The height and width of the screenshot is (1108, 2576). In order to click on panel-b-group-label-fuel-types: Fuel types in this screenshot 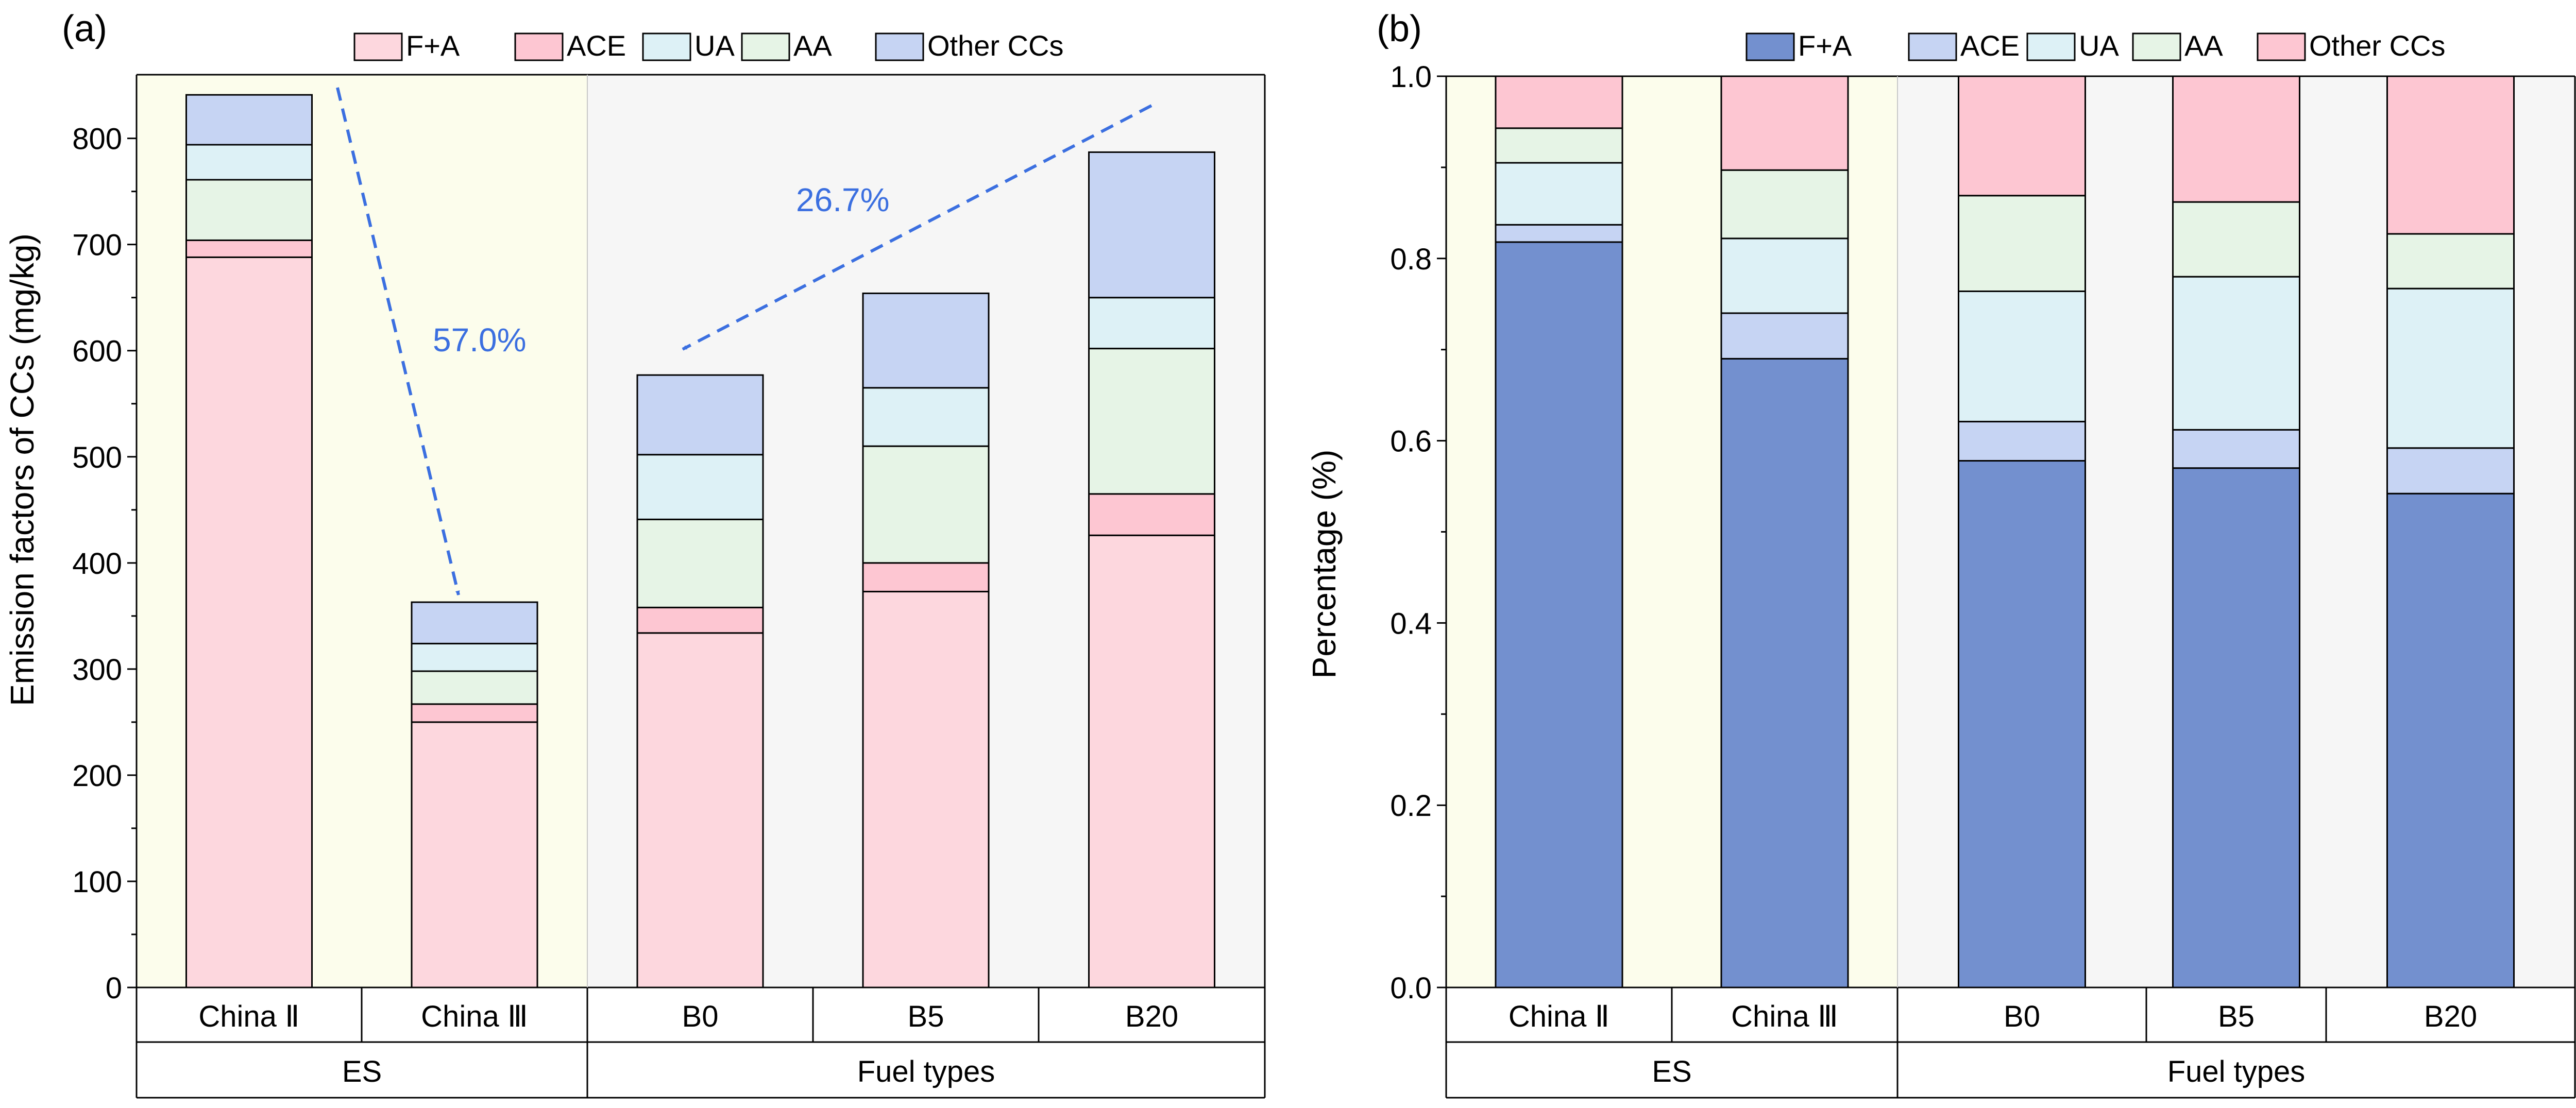, I will do `click(2236, 1071)`.